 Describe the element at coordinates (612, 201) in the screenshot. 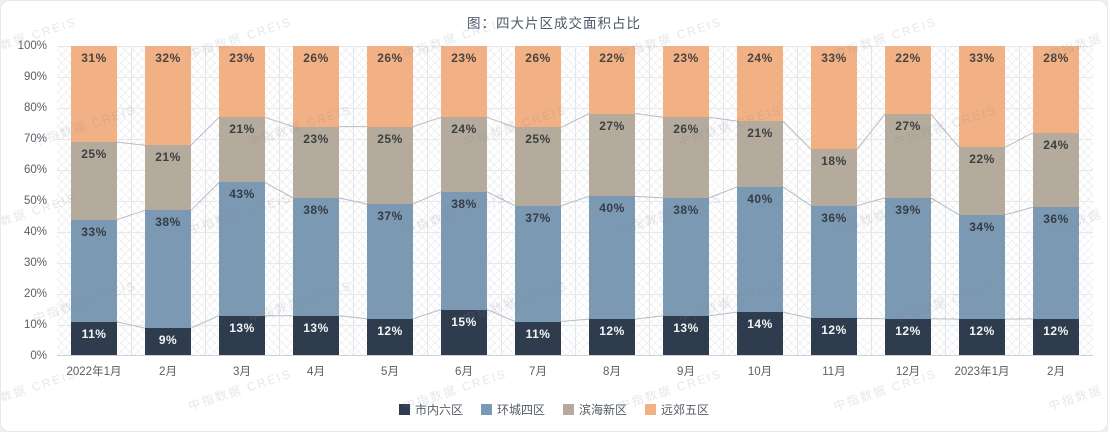

I see `stacked-bar: 12% 40% 27% 22%` at that location.